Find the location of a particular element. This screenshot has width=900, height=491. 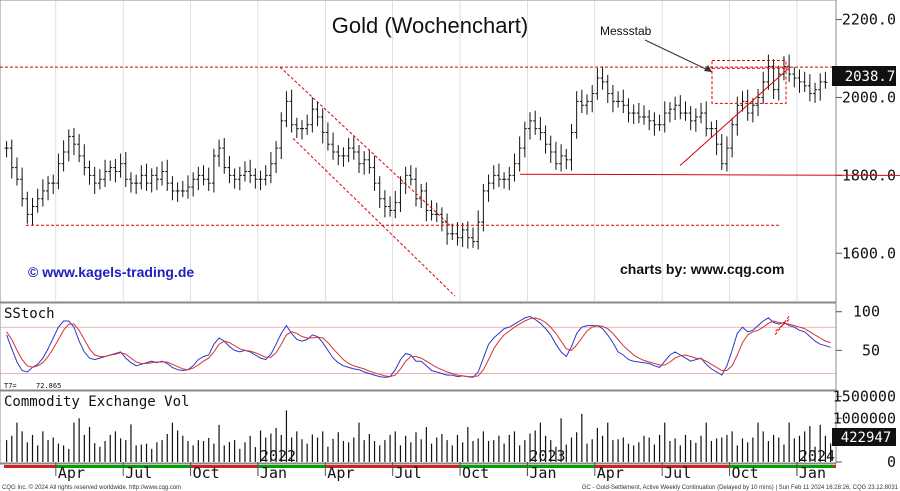

time-axis-year-label: 2022 is located at coordinates (278, 456).